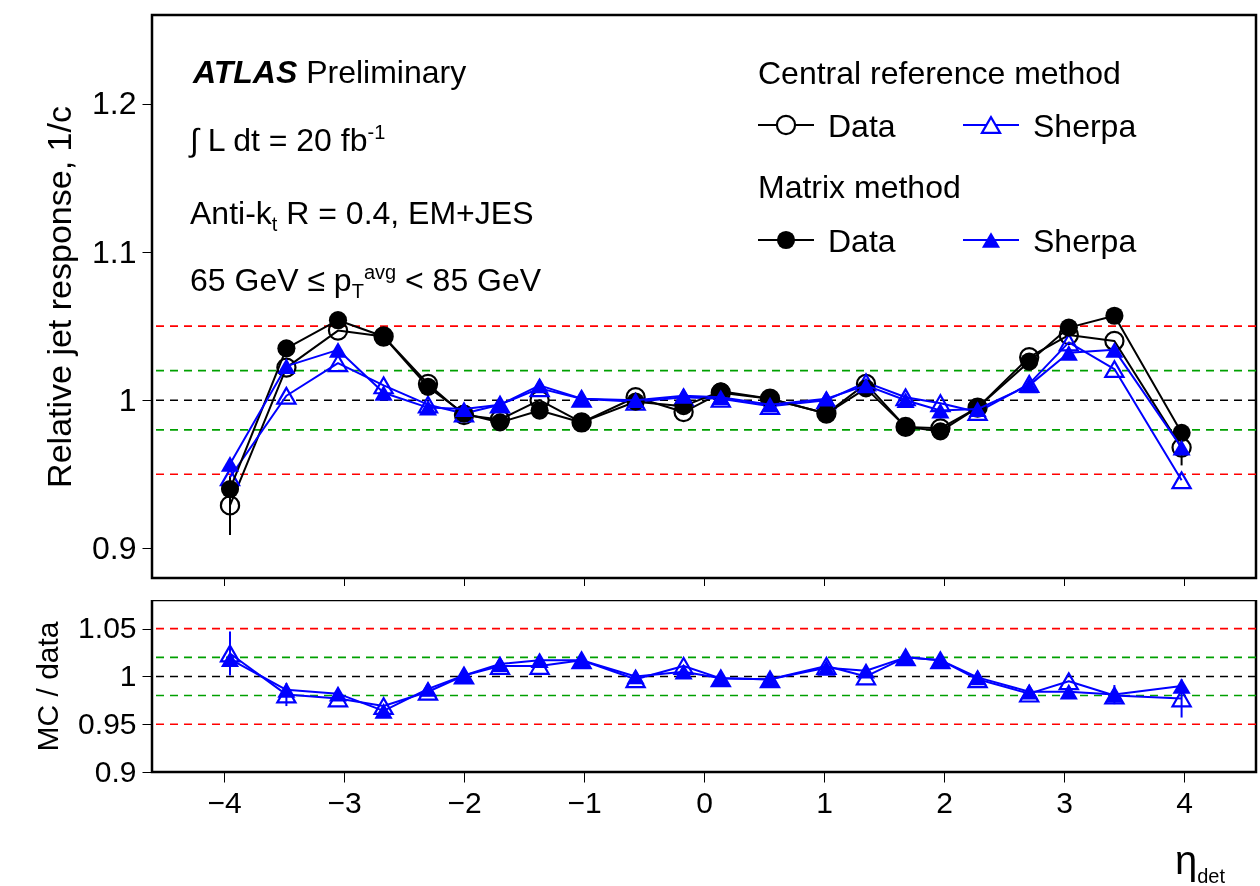 The image size is (1260, 886). I want to click on x-tick-label: −1, so click(584, 802).